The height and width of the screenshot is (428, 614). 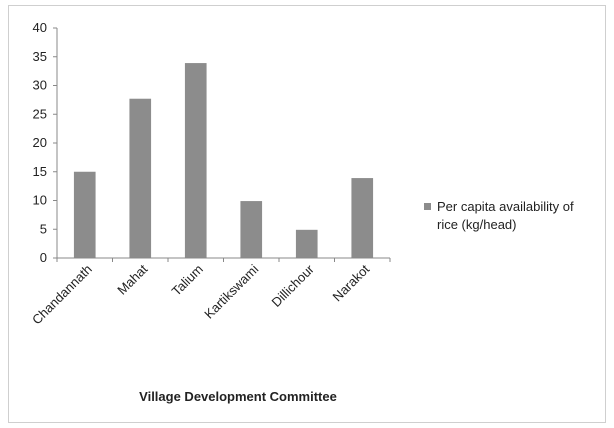 I want to click on bar-mahat, so click(x=140, y=178).